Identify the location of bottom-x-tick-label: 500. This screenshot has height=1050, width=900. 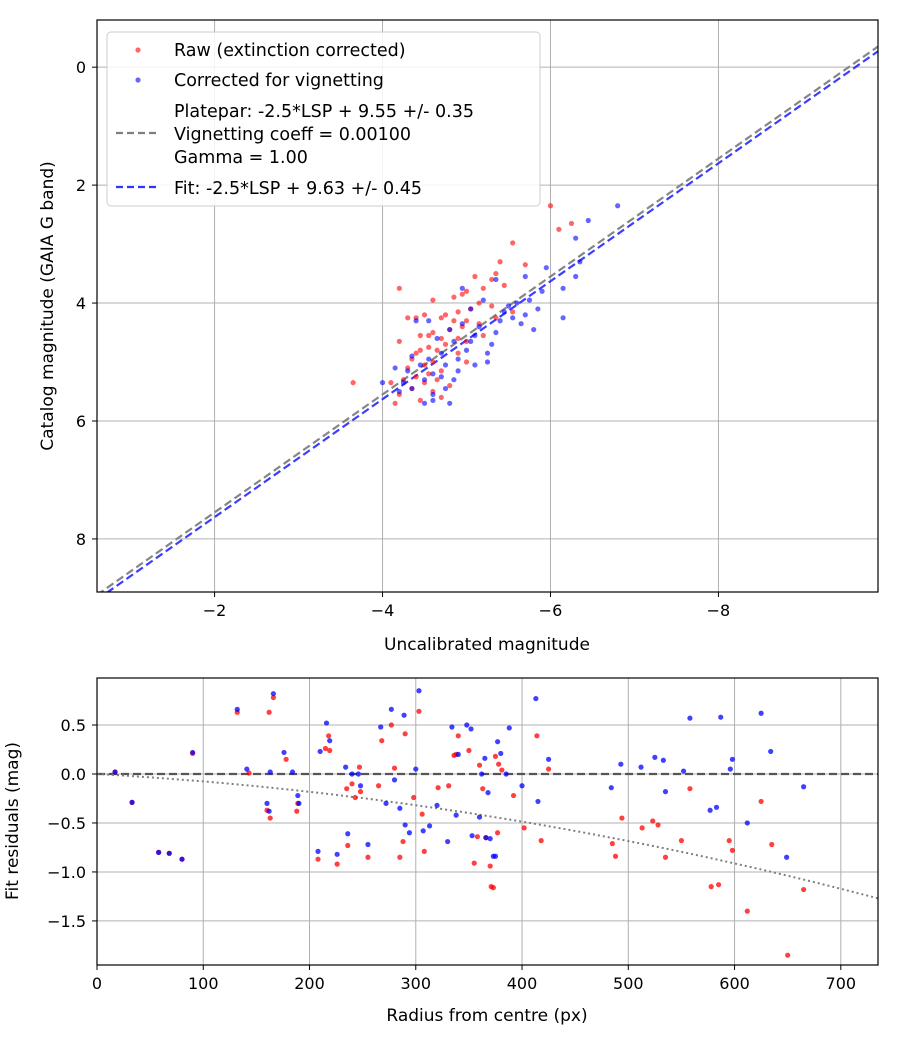
(628, 983).